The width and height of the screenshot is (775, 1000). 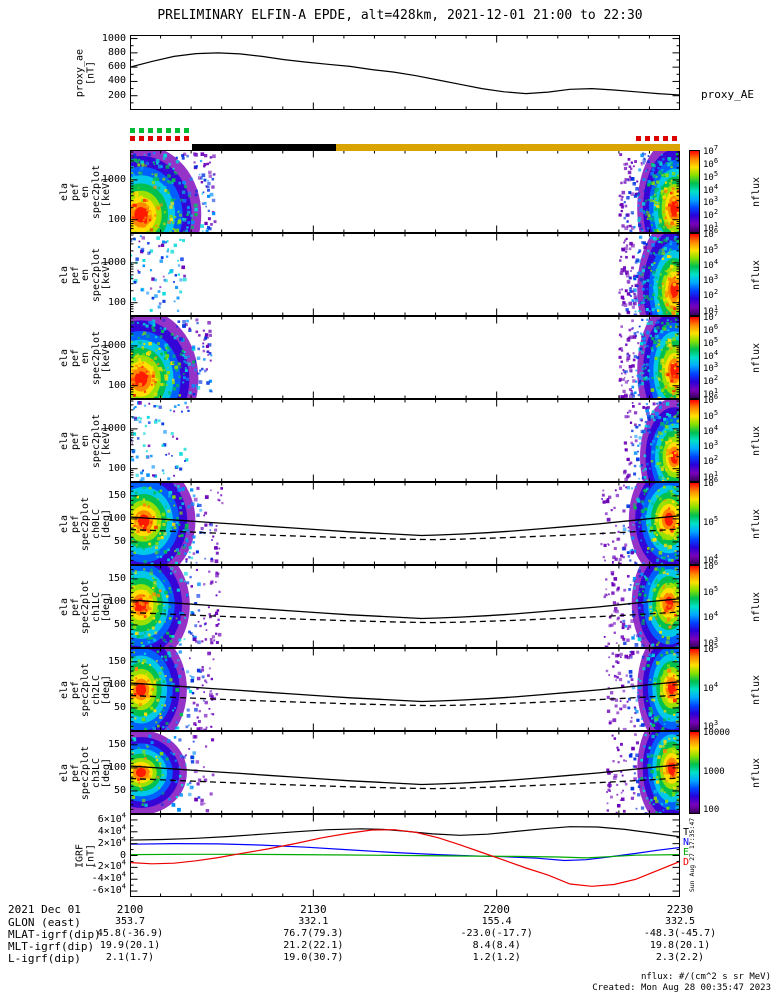 What do you see at coordinates (116, 95) in the screenshot?
I see `y-tick-label: 200` at bounding box center [116, 95].